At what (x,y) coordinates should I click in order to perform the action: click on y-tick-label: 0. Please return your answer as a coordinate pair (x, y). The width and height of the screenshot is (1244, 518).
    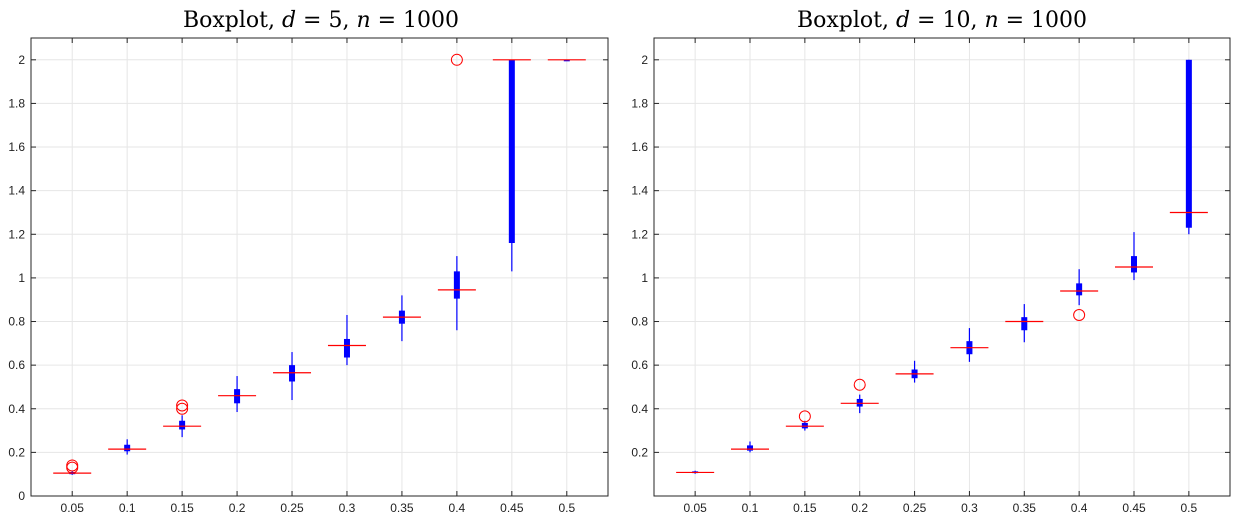
    Looking at the image, I should click on (21, 496).